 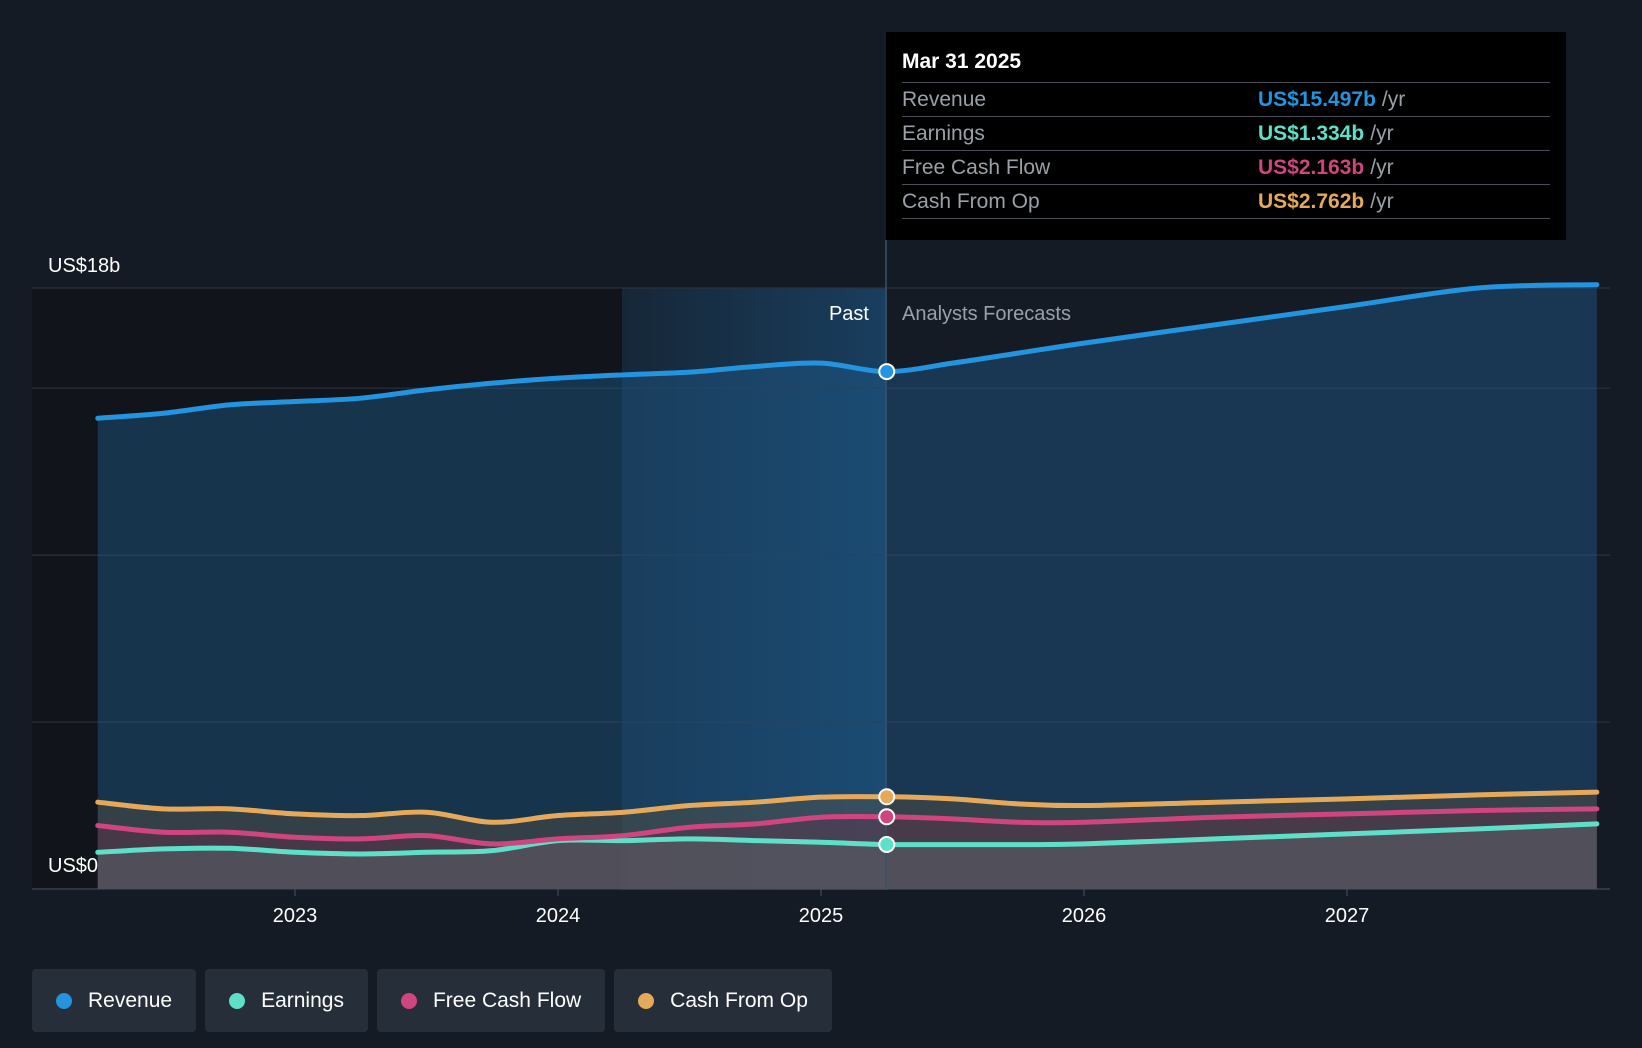 What do you see at coordinates (1226, 99) in the screenshot?
I see `tooltip-row: Revenue US$15.497b/yr` at bounding box center [1226, 99].